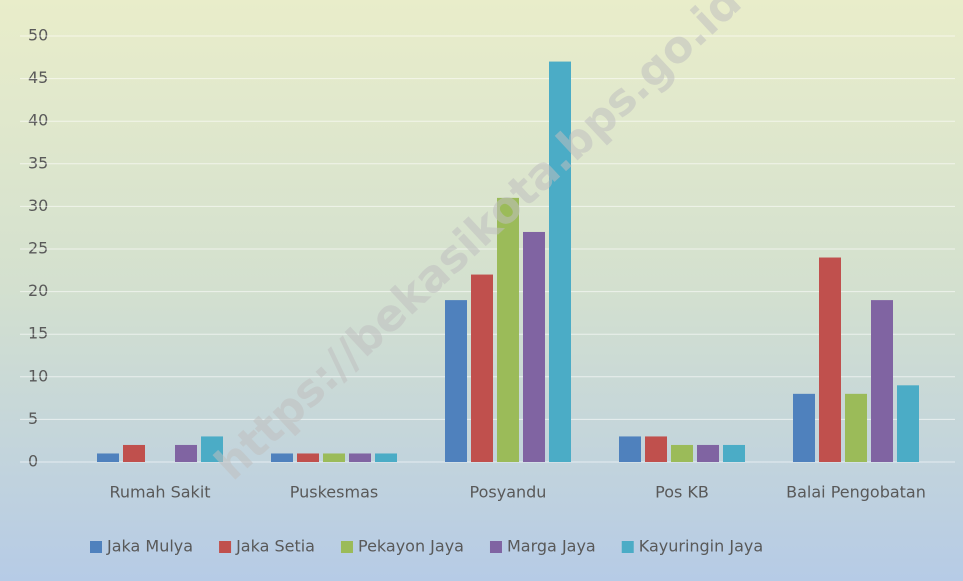  I want to click on y-tick-label: 25, so click(38, 248).